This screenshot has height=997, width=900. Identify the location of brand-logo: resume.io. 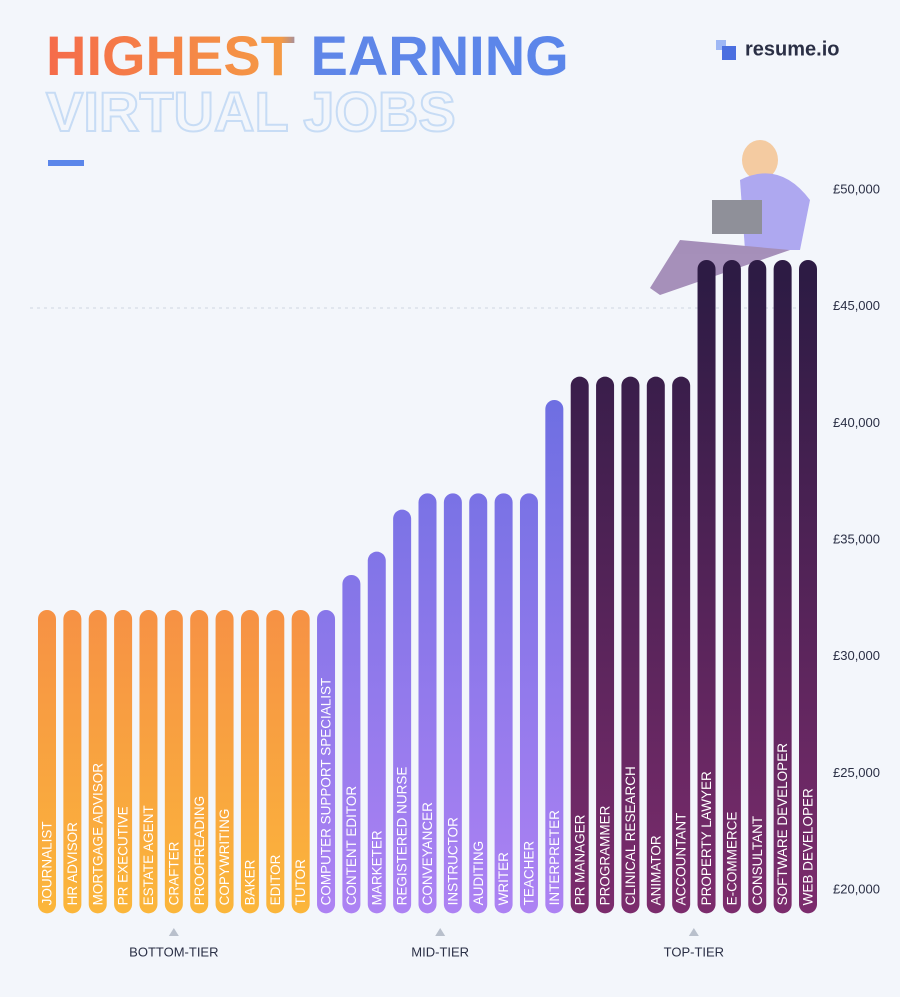
(777, 49).